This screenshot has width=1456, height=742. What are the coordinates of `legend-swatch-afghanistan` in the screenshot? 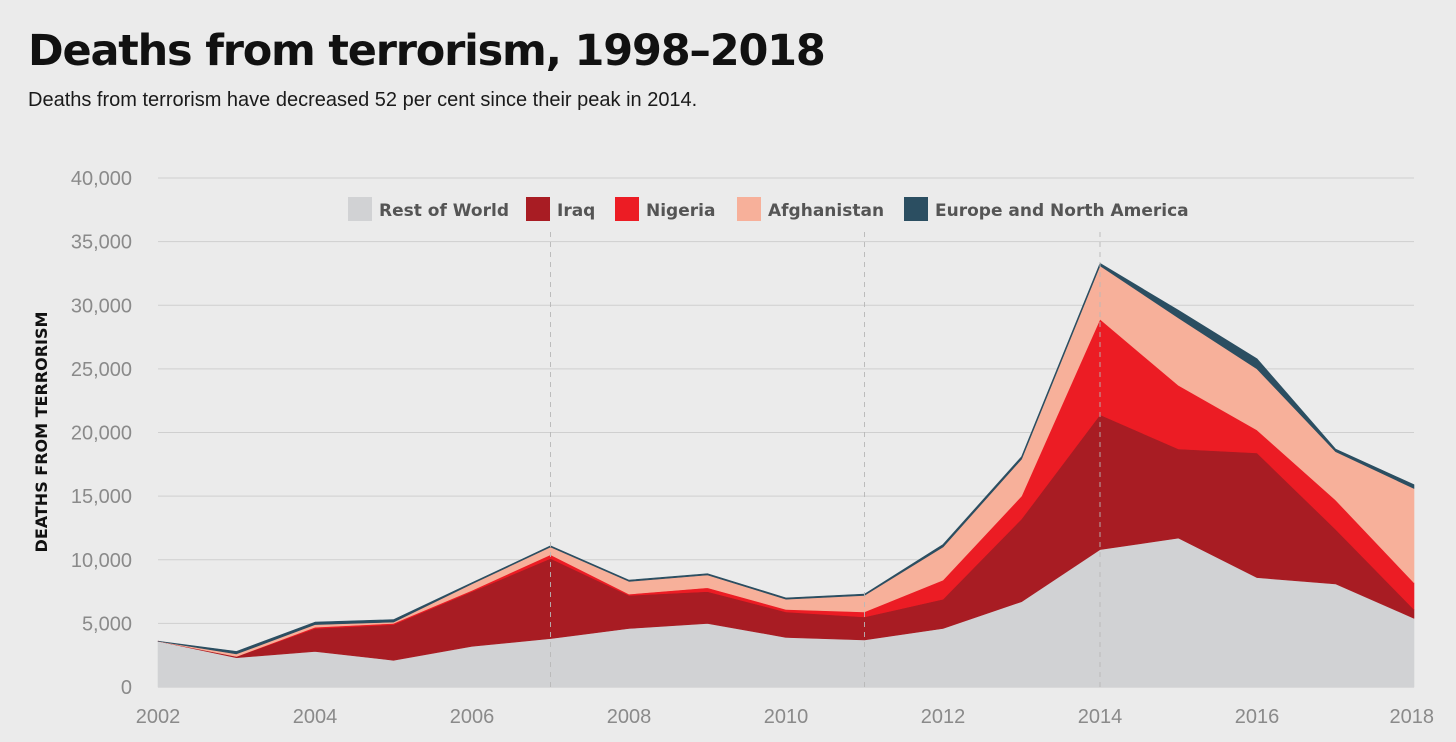 It's located at (749, 209).